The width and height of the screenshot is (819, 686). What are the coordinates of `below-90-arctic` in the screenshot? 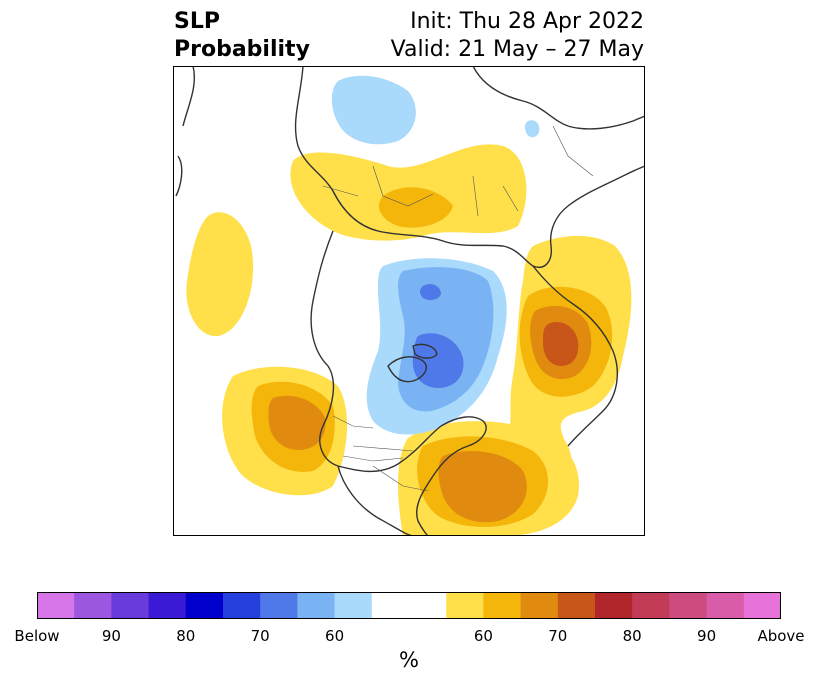 It's located at (430, 292).